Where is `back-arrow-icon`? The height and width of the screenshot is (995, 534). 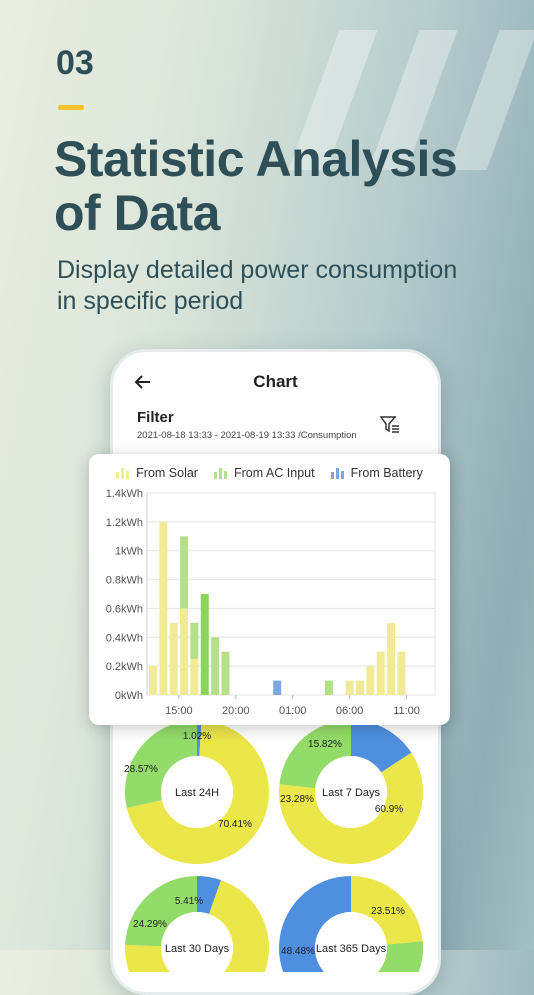
back-arrow-icon is located at coordinates (143, 385).